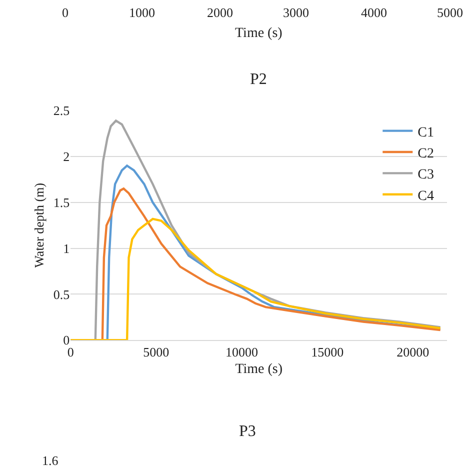 The height and width of the screenshot is (474, 474). Describe the element at coordinates (426, 154) in the screenshot. I see `legend-label: C2` at that location.